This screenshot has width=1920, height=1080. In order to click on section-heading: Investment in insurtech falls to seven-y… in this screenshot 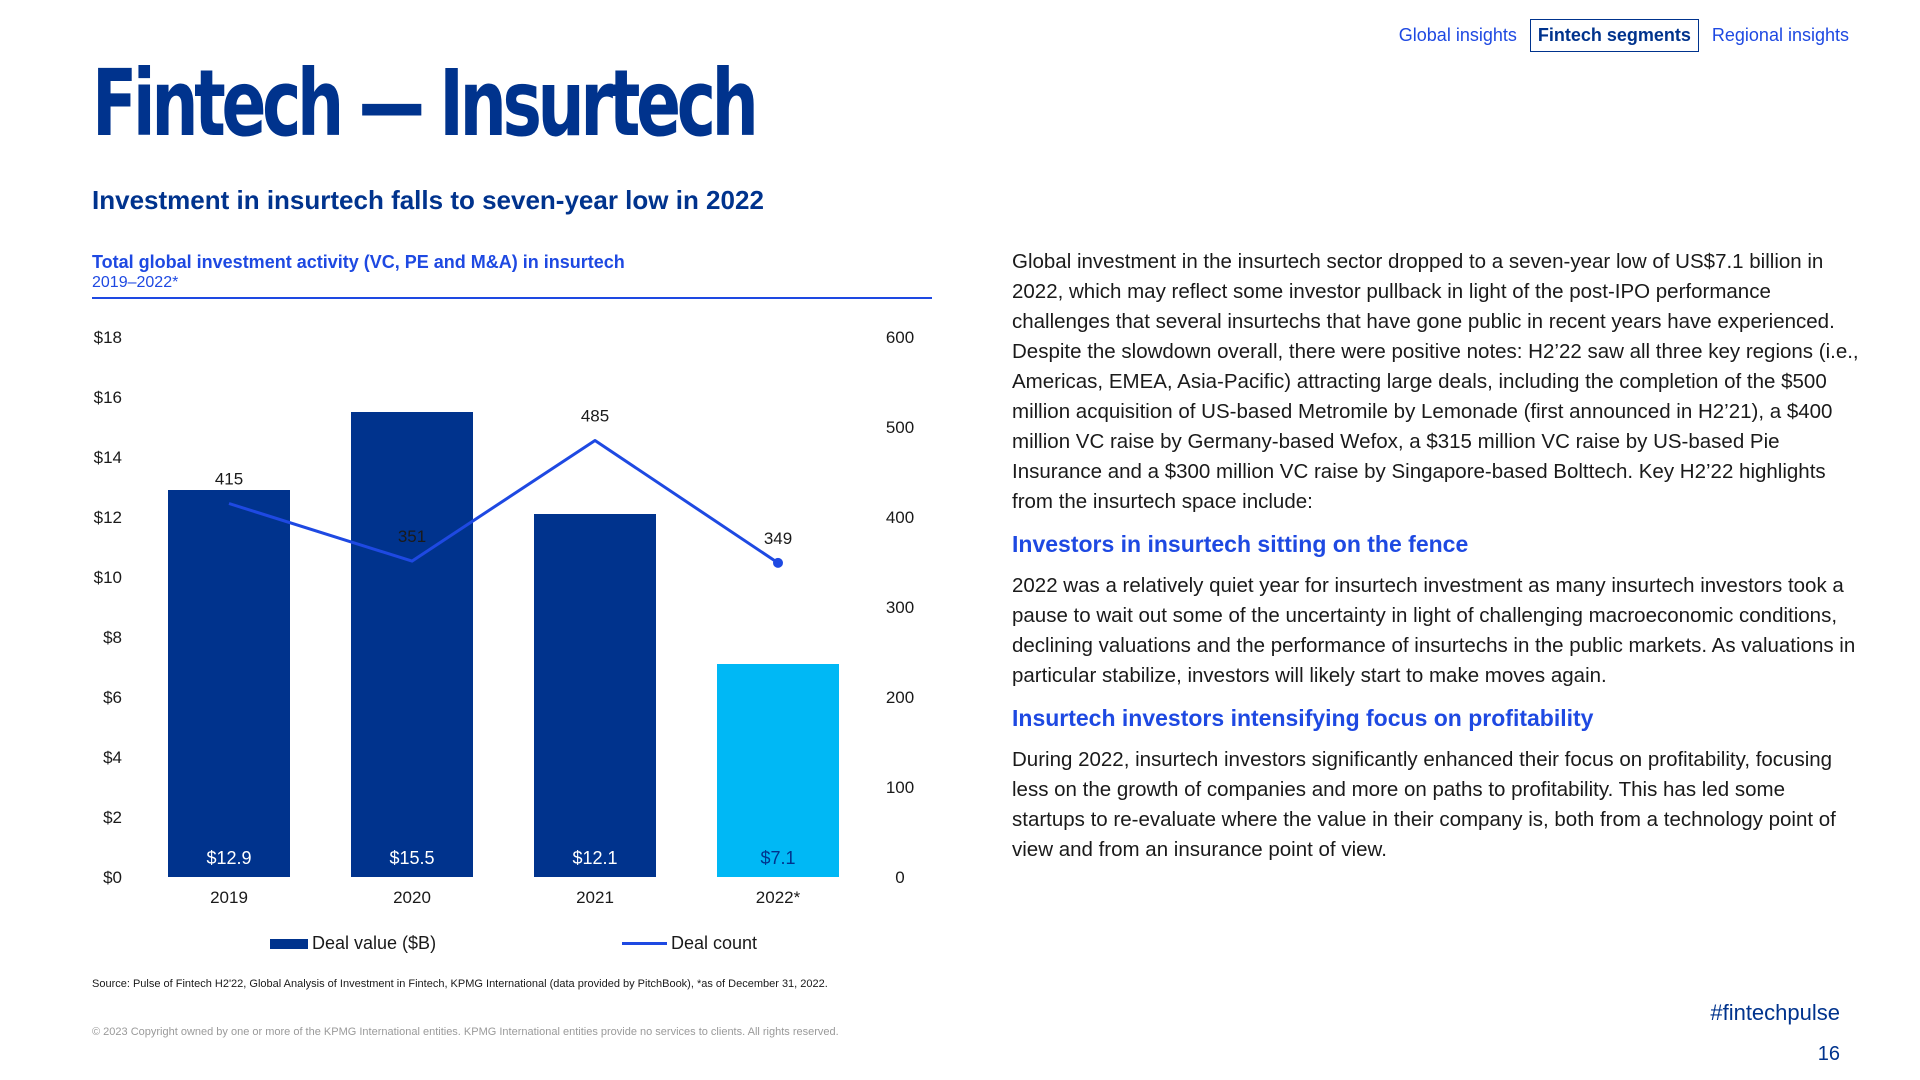, I will do `click(428, 200)`.